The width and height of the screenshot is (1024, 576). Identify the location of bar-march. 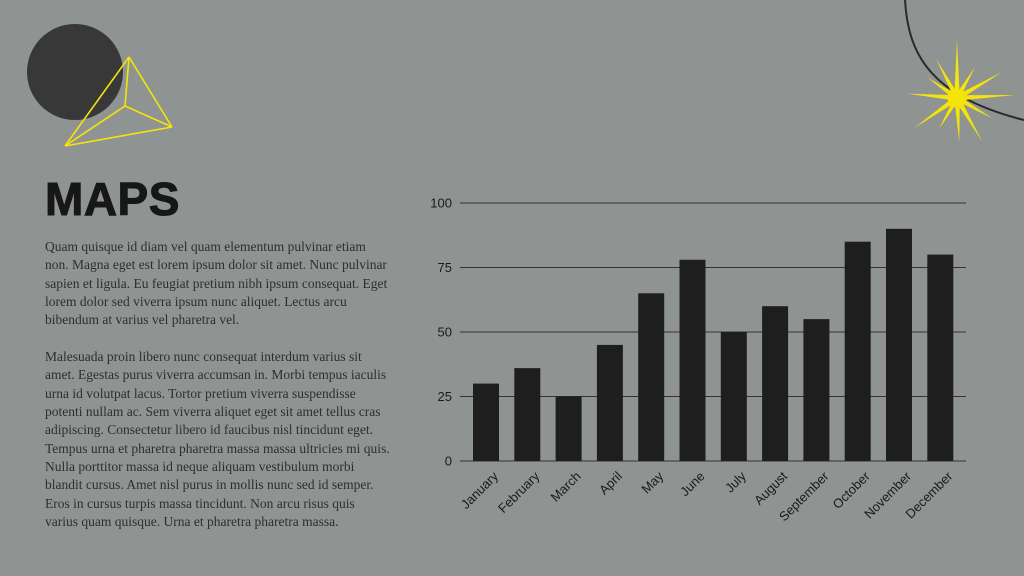
(568, 428).